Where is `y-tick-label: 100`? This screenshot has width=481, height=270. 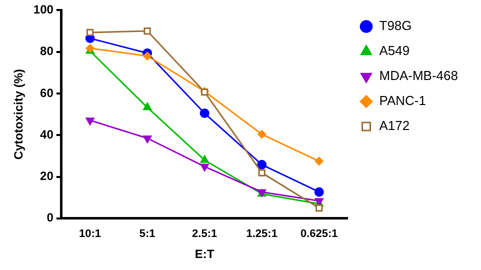
y-tick-label: 100 is located at coordinates (43, 9).